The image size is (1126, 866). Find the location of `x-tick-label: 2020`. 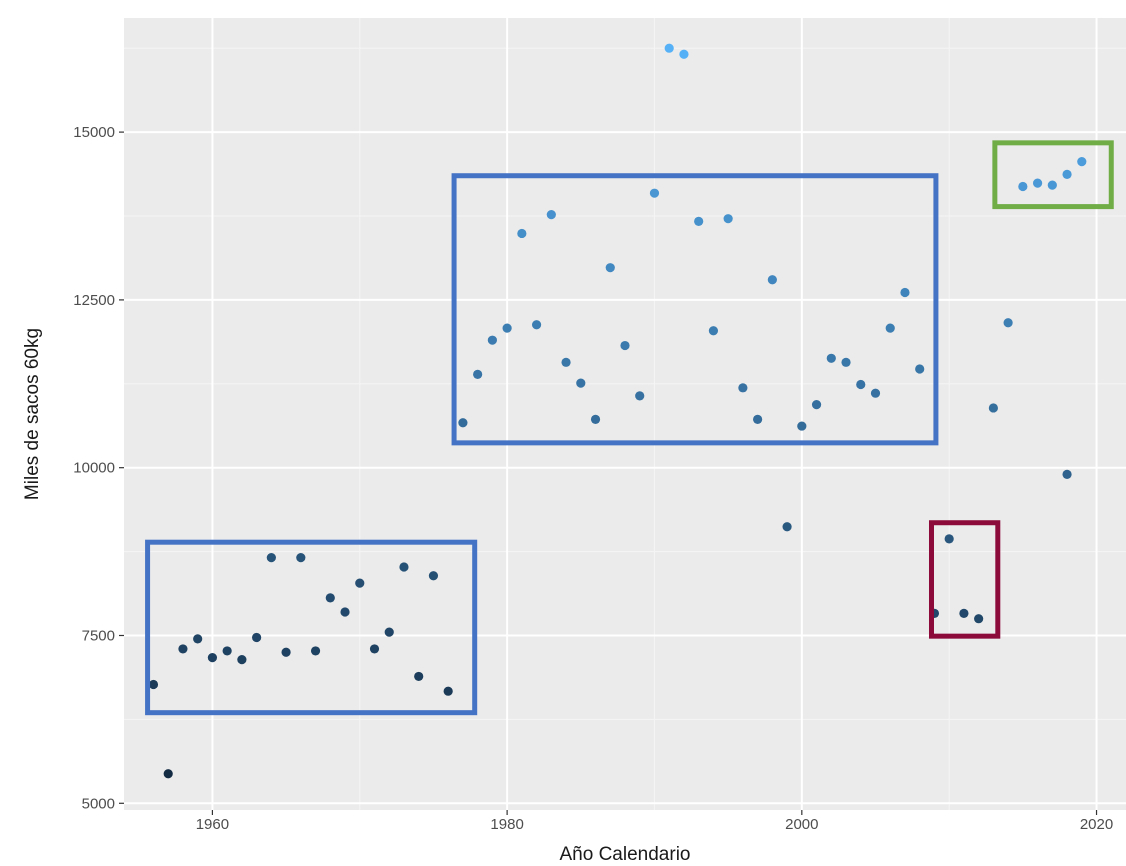

x-tick-label: 2020 is located at coordinates (1096, 824).